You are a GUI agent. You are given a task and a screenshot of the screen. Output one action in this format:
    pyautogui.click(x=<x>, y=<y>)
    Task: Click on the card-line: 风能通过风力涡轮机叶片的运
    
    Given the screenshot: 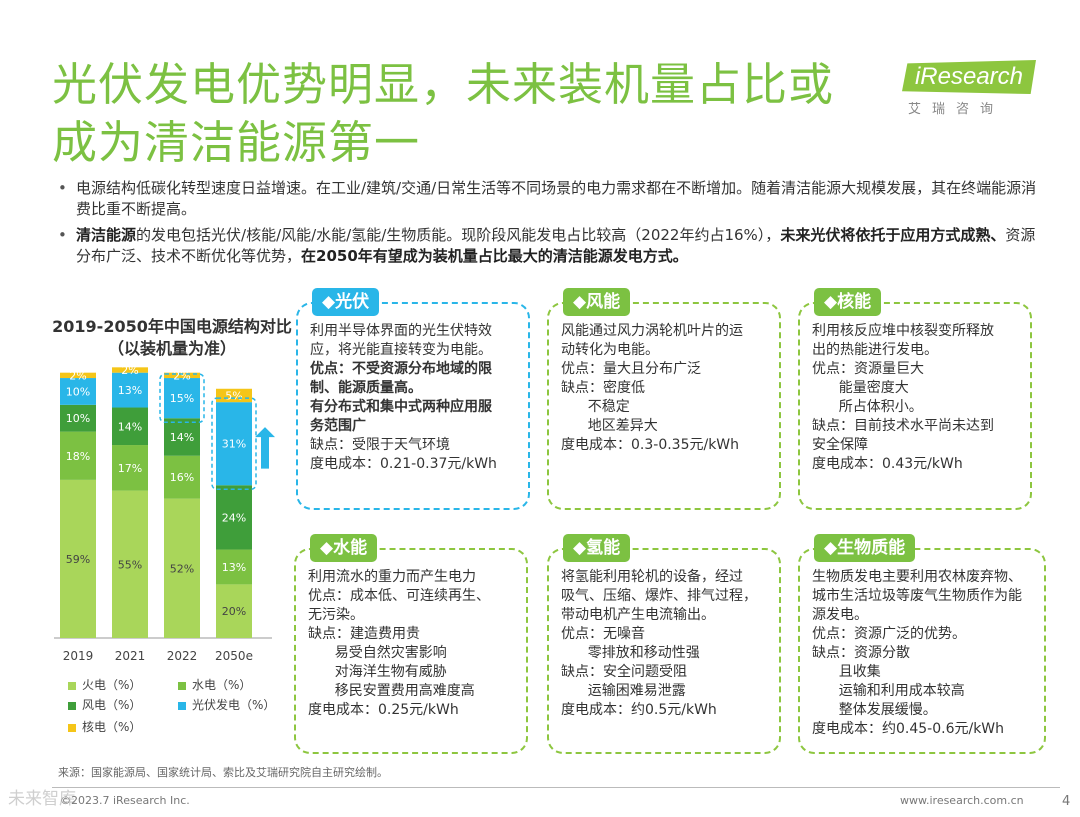 What is the action you would take?
    pyautogui.click(x=652, y=331)
    